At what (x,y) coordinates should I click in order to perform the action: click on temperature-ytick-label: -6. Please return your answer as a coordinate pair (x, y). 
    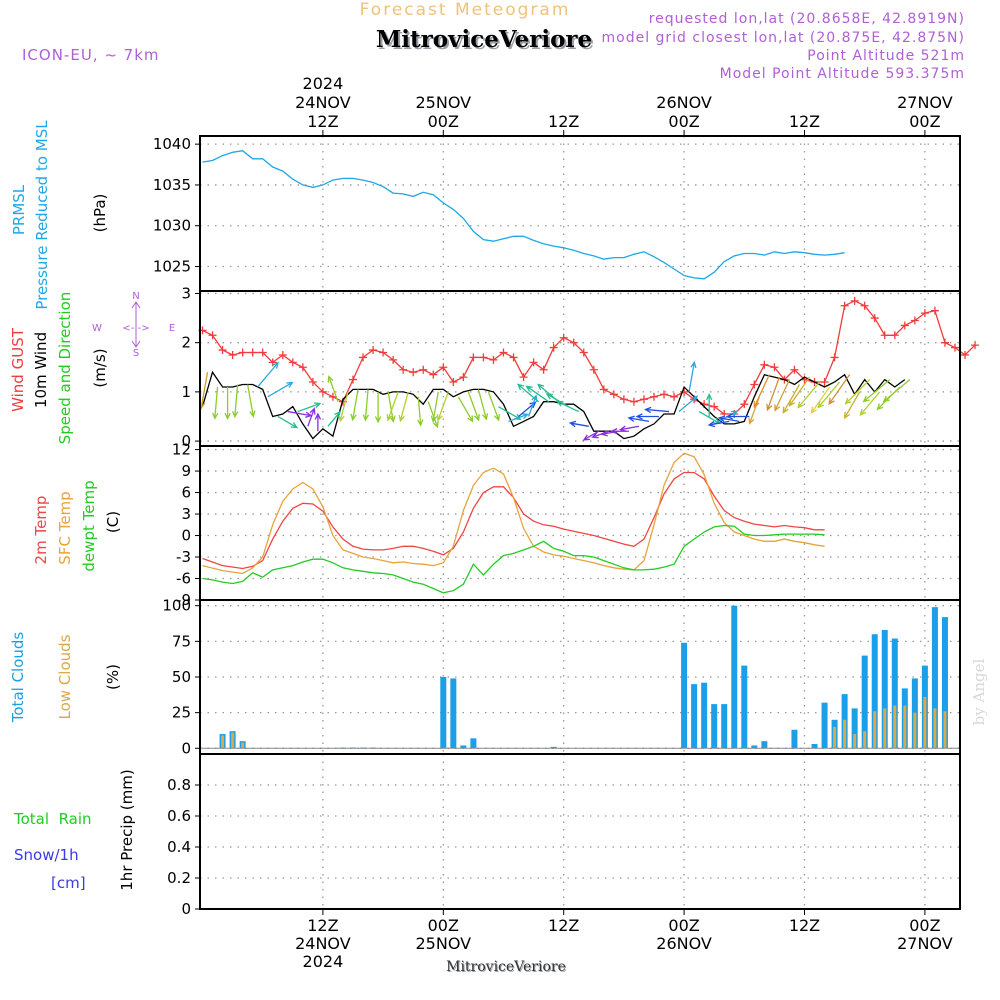
    Looking at the image, I should click on (183, 579).